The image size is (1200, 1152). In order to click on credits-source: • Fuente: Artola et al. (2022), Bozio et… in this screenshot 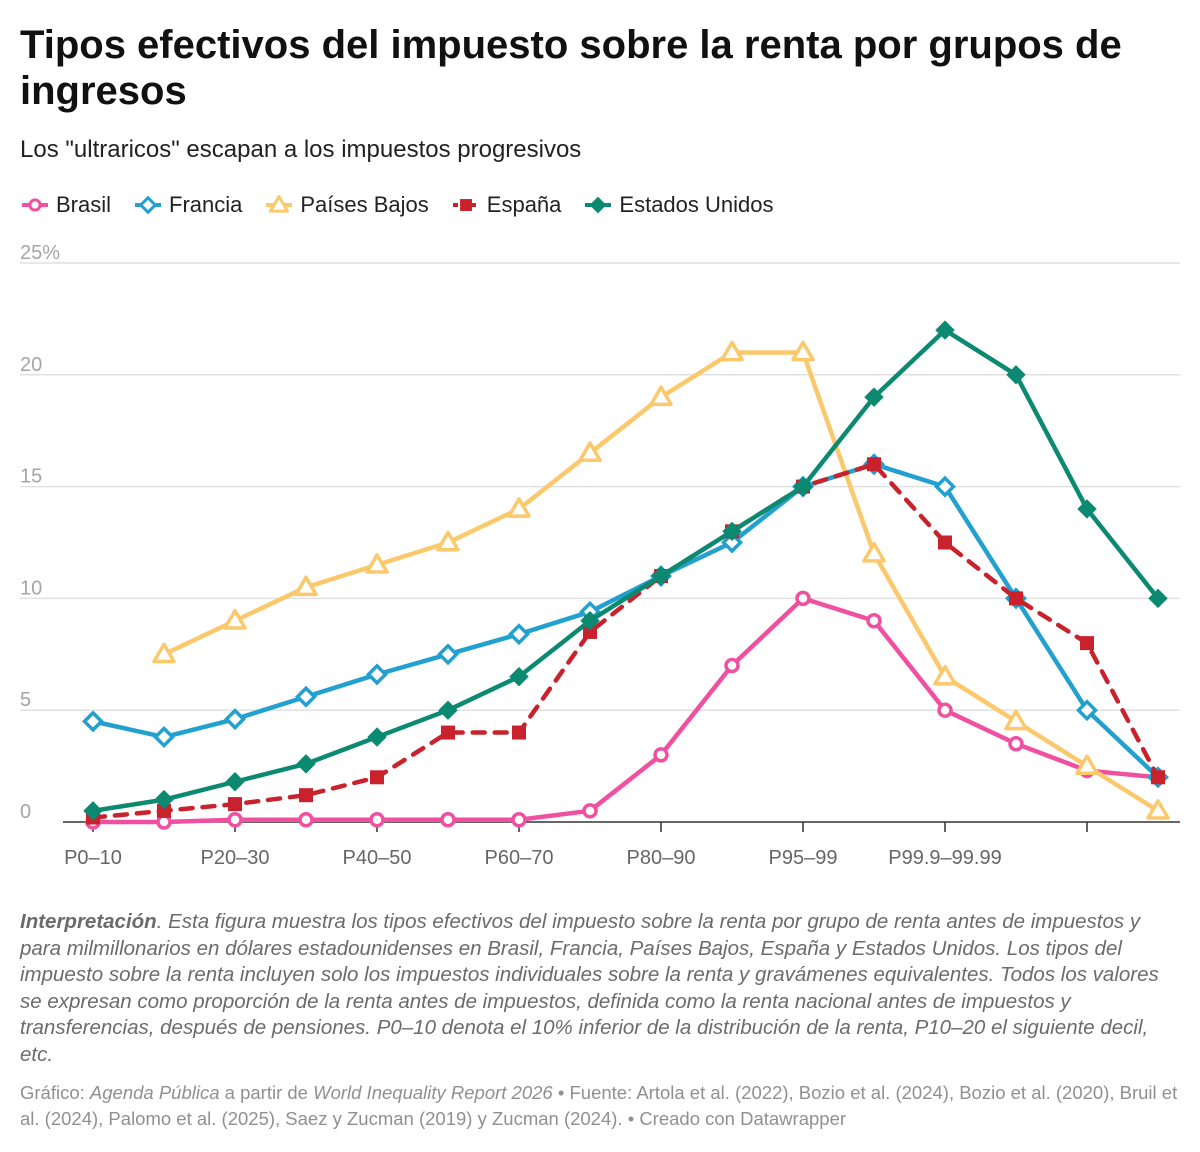, I will do `click(599, 1105)`.